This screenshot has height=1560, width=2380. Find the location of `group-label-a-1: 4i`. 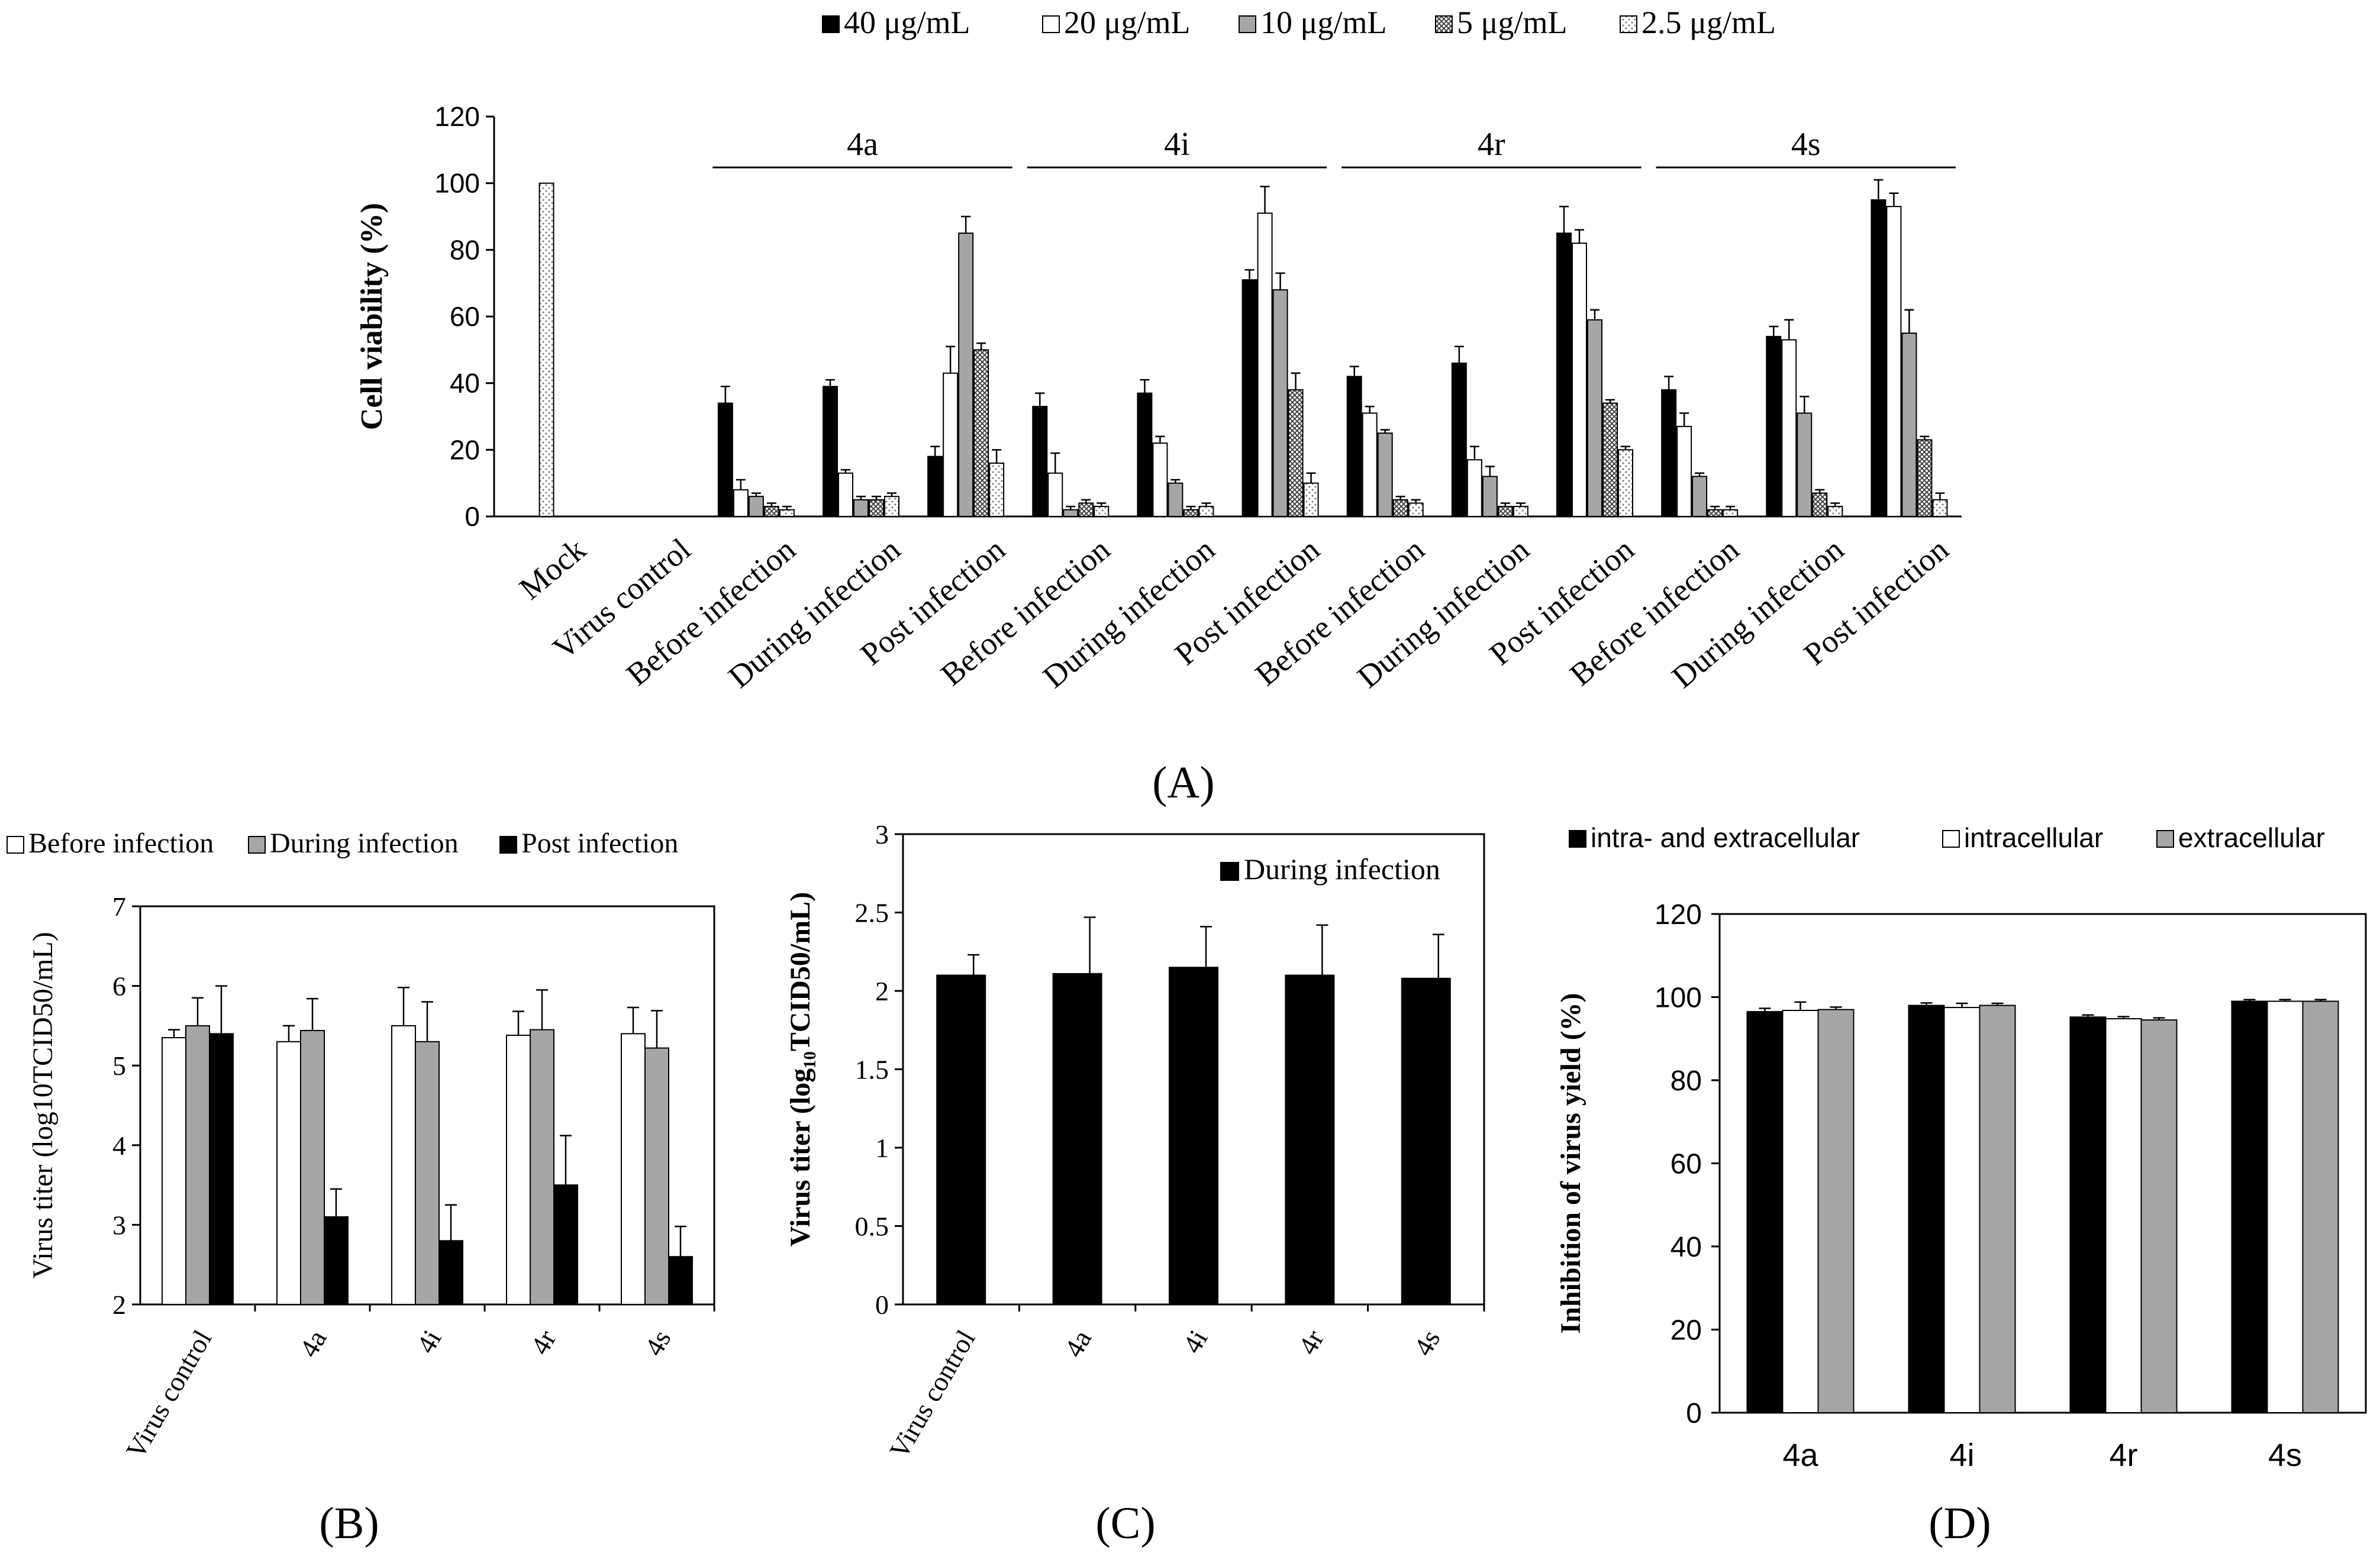

group-label-a-1: 4i is located at coordinates (1177, 144).